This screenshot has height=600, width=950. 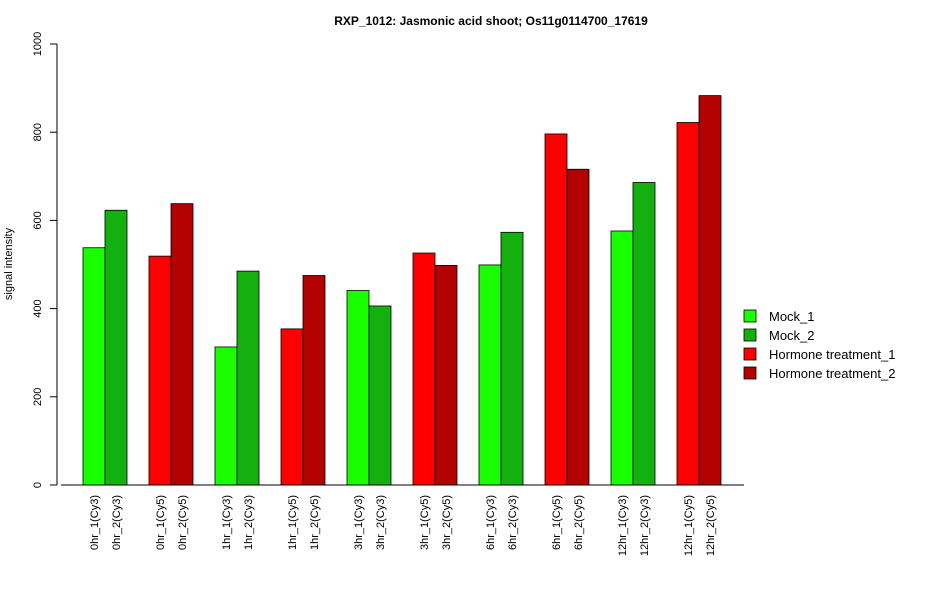 I want to click on y-axis-label: signal intensity, so click(x=9, y=263).